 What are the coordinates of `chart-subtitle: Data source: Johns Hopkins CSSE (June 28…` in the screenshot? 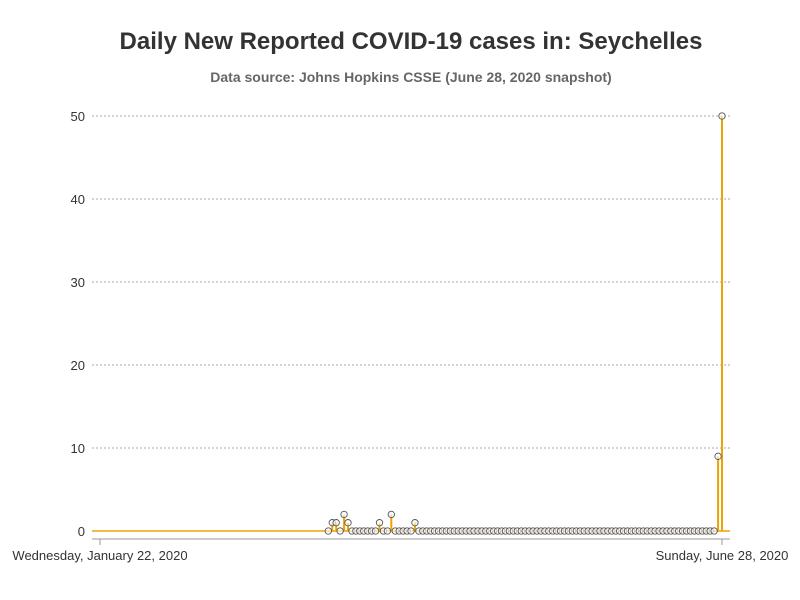 It's located at (411, 77).